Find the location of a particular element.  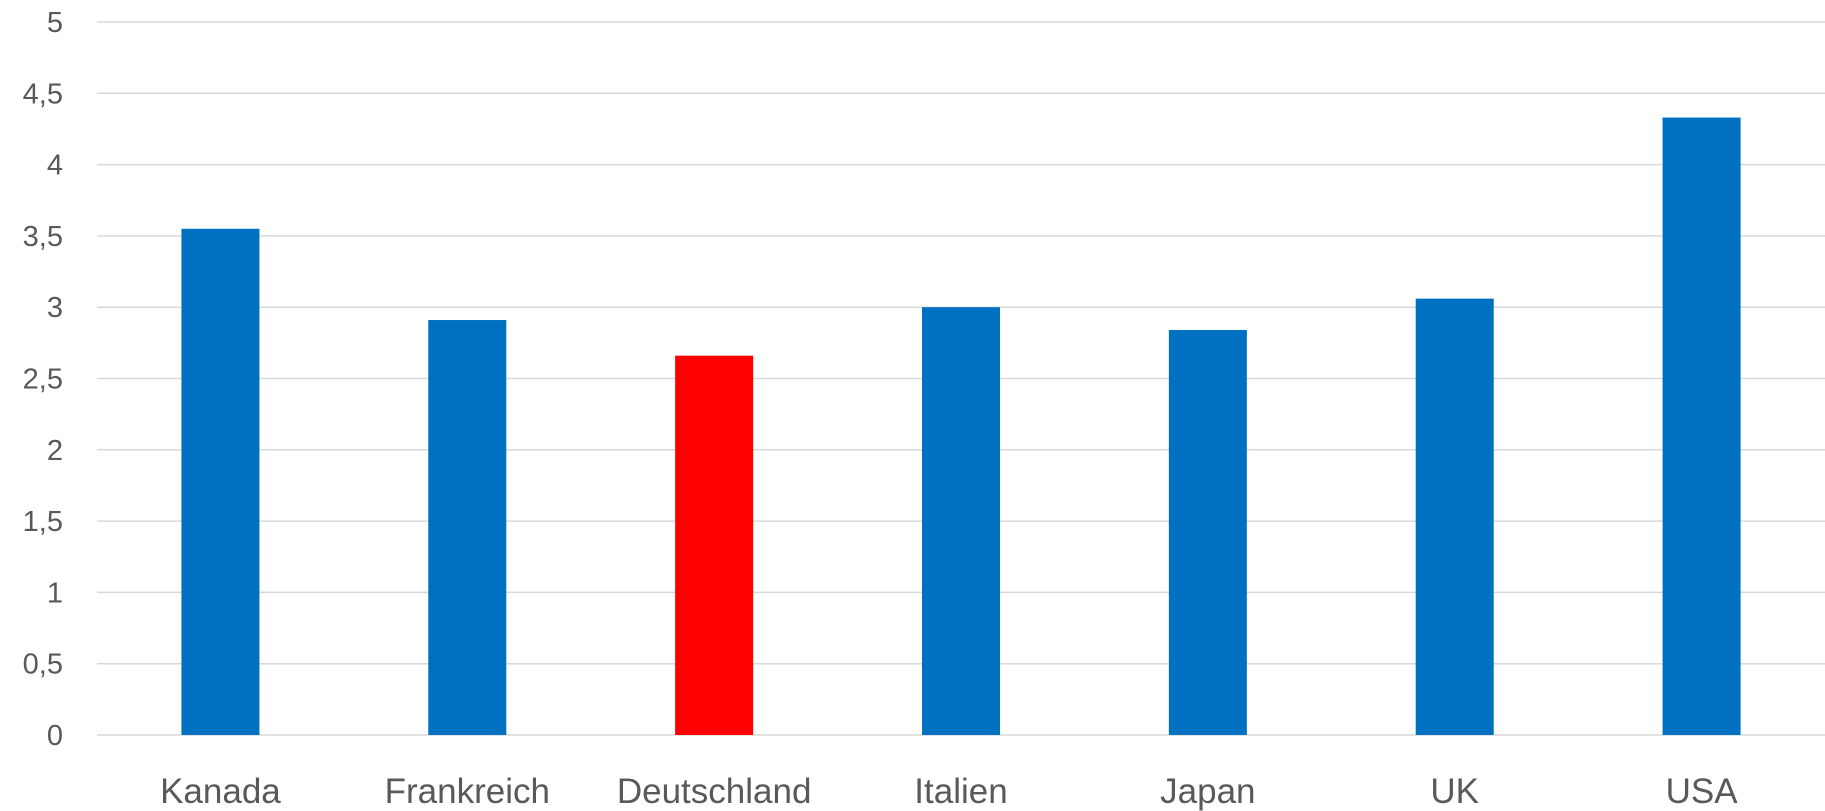

x-category-label-kanada: Kanada is located at coordinates (220, 791).